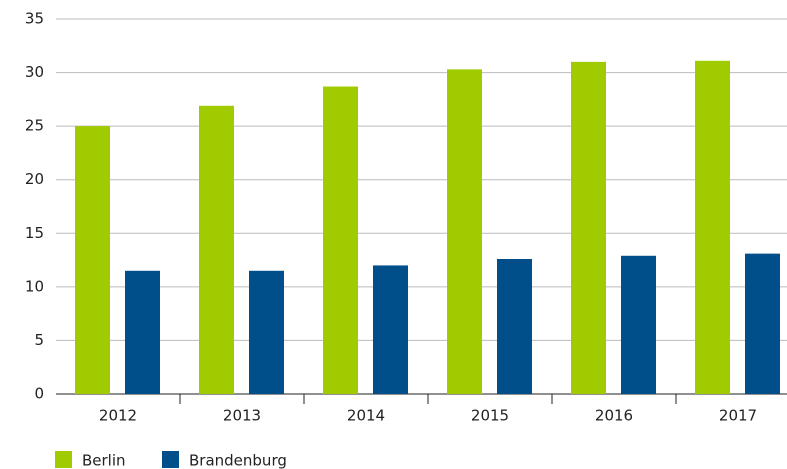 The image size is (787, 469). I want to click on x-tick-label: 2015, so click(490, 416).